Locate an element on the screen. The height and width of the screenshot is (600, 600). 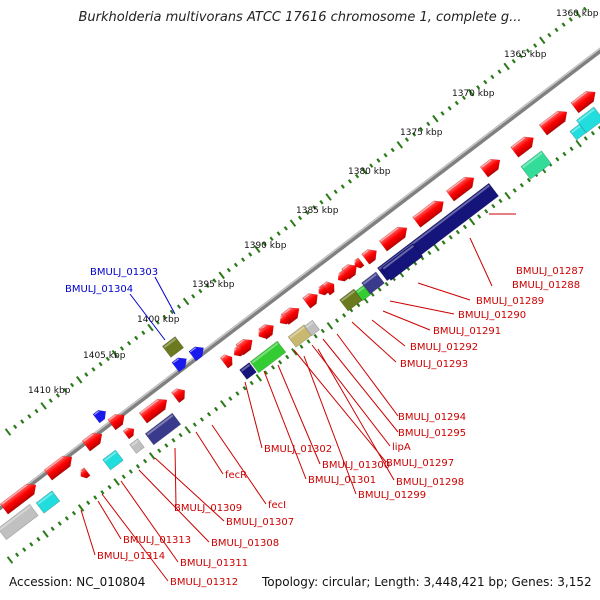
gene-label: BMULJ_01302 is located at coordinates (298, 449).